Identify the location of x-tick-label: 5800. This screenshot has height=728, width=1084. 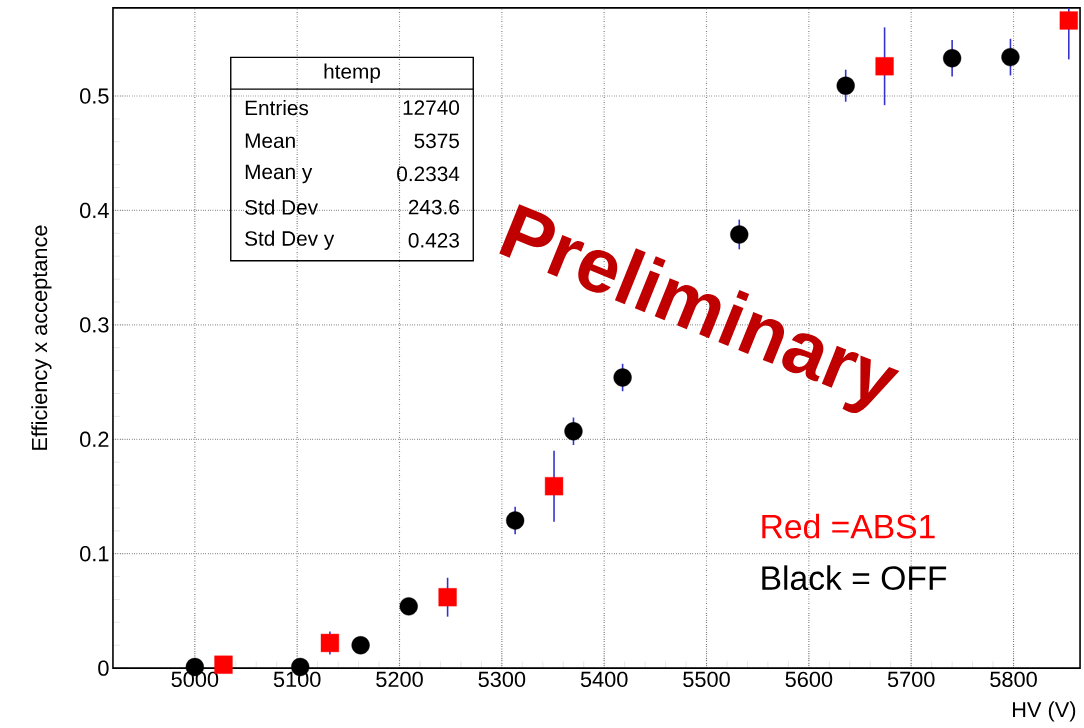
(1013, 679).